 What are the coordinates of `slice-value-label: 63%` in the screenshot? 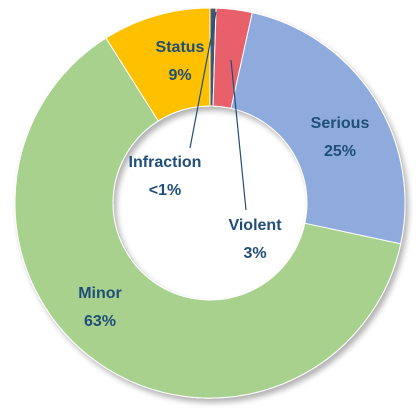 It's located at (100, 321).